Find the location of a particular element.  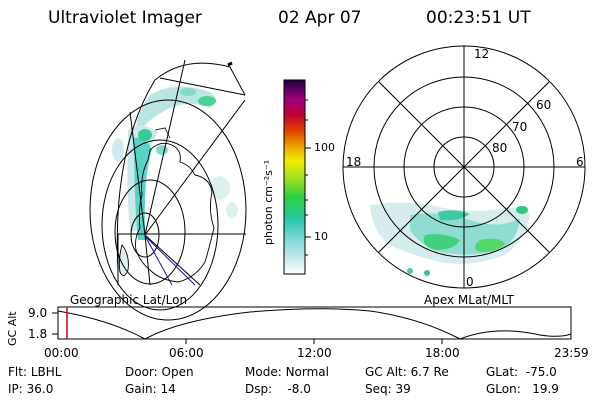

orbit-ytick-top: 9.0 is located at coordinates (38, 313).